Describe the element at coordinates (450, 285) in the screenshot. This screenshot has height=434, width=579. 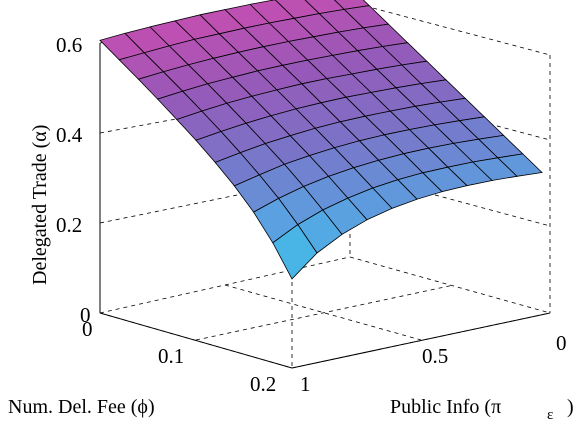
I see `right-back-floor` at that location.